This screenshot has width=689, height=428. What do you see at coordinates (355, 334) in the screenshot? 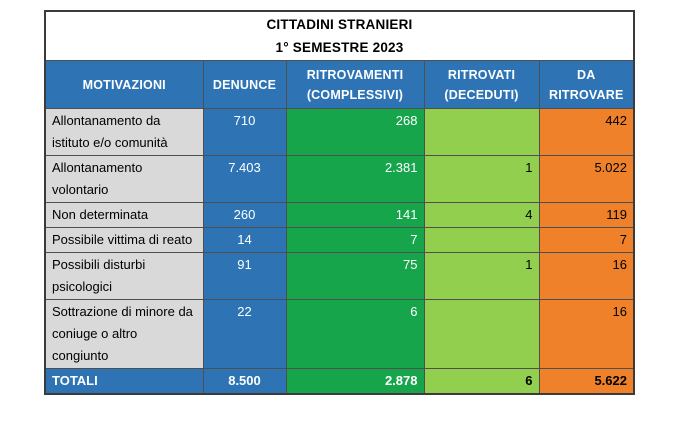
I see `ritrovamenti-cell: 6` at bounding box center [355, 334].